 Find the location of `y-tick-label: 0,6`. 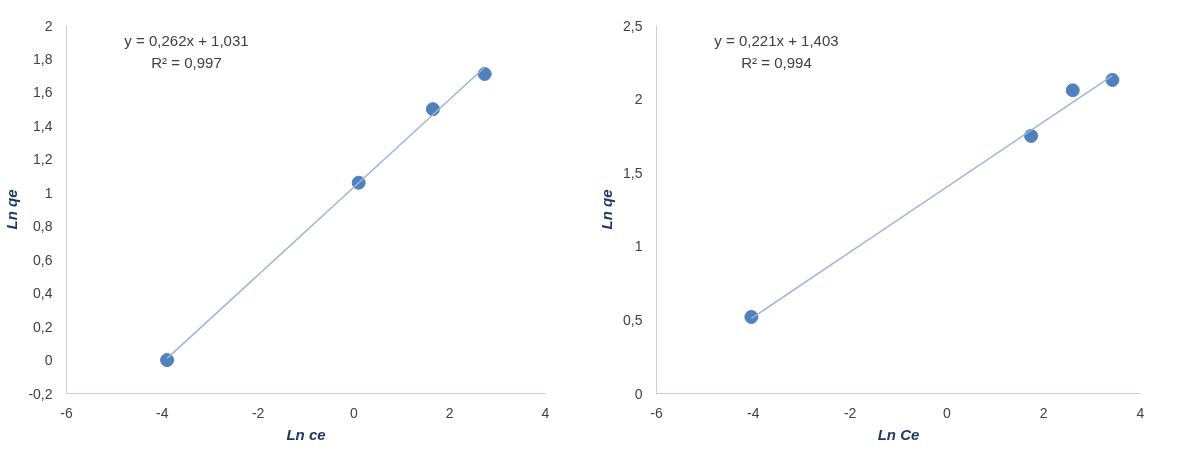

y-tick-label: 0,6 is located at coordinates (43, 259).